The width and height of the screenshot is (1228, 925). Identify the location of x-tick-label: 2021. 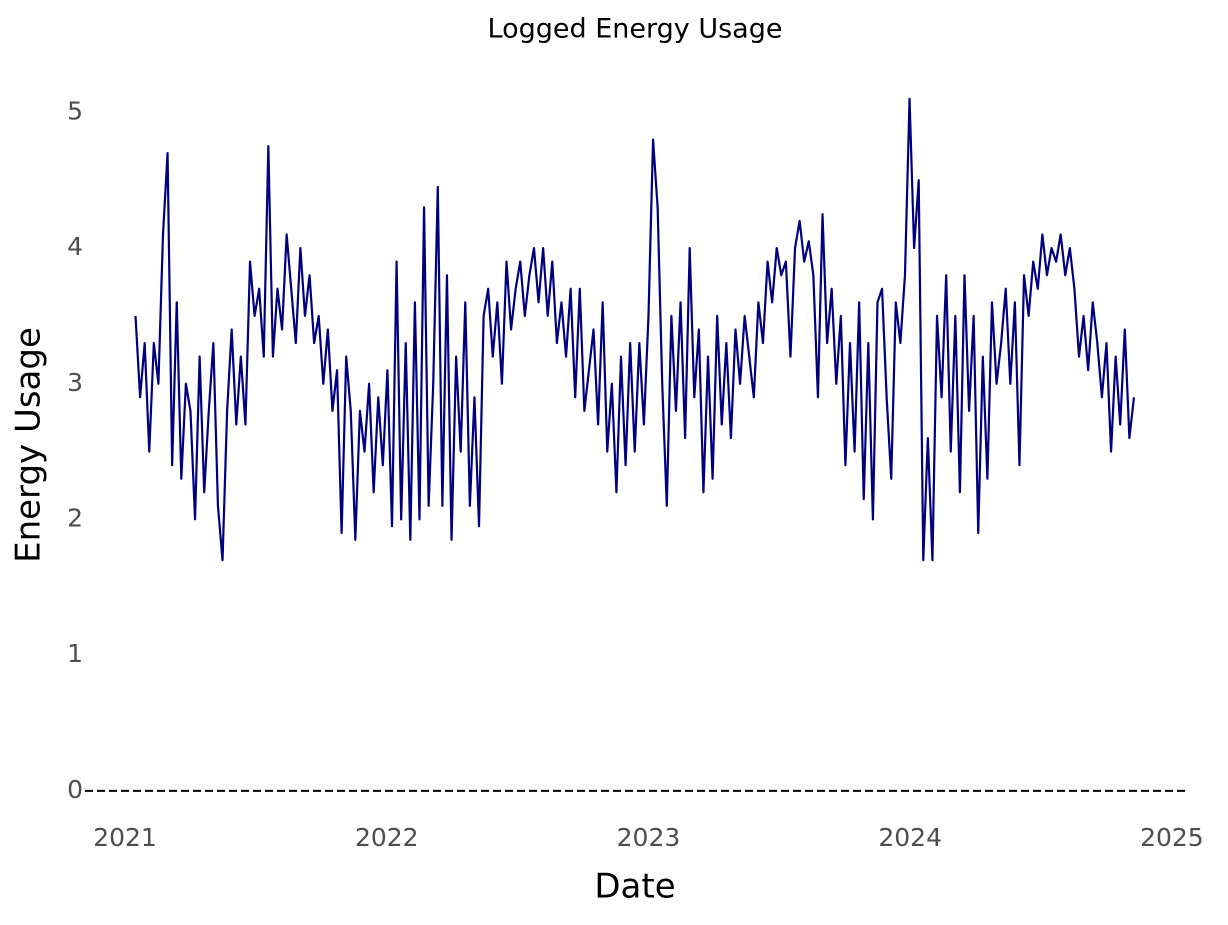
(125, 837).